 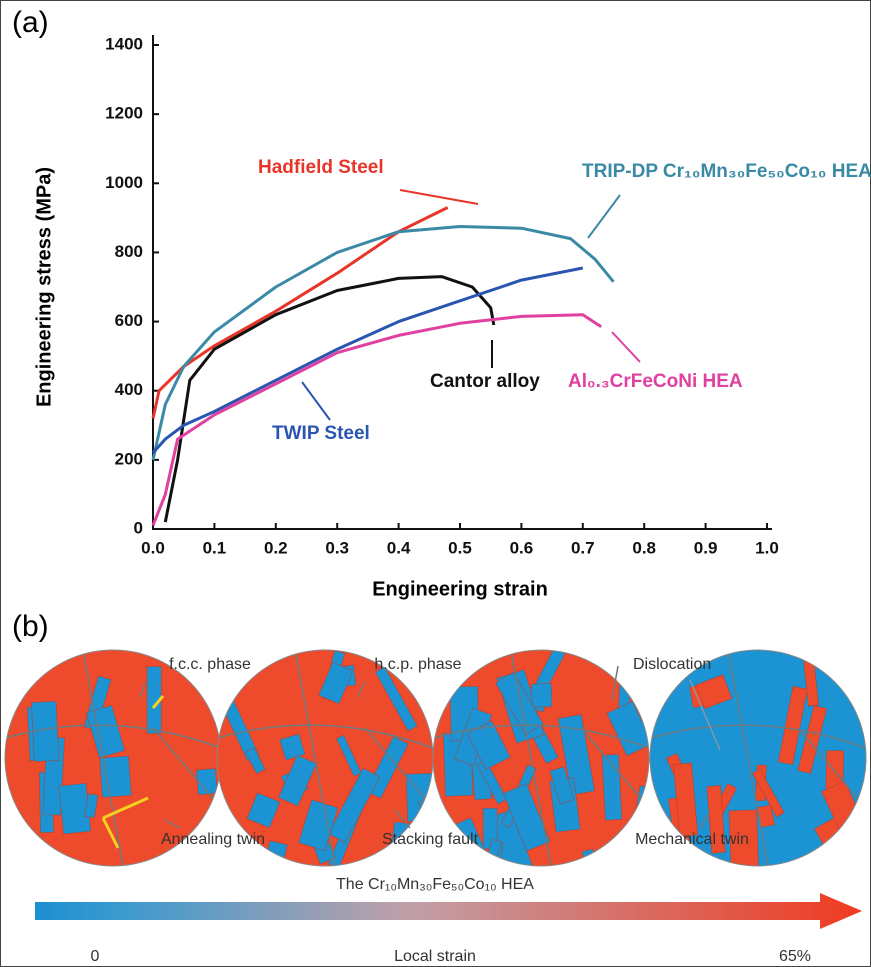 What do you see at coordinates (471, 305) in the screenshot?
I see `annotation-arrows` at bounding box center [471, 305].